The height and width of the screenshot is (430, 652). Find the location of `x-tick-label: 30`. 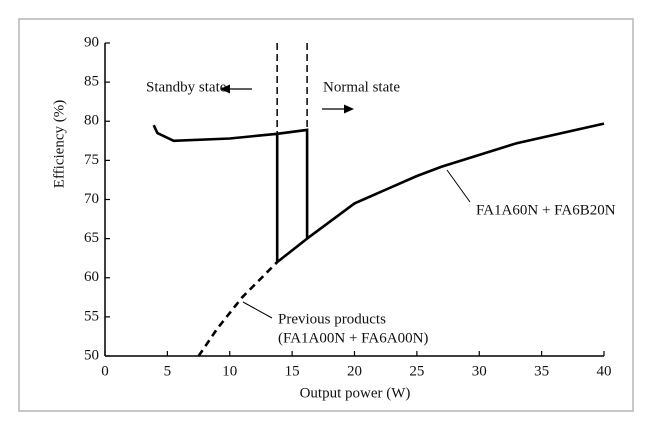

x-tick-label: 30 is located at coordinates (479, 371).